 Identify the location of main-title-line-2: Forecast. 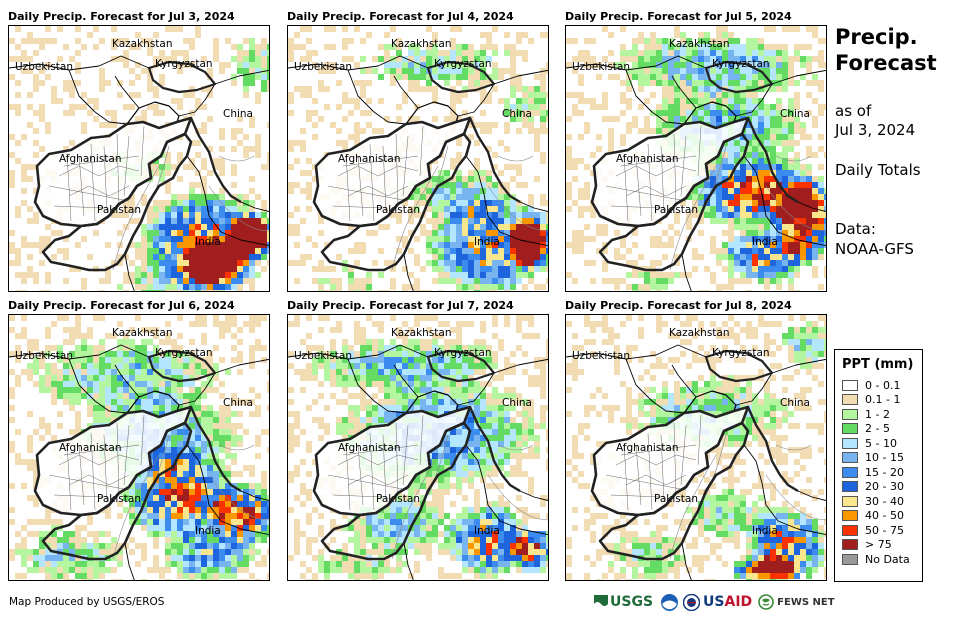
(886, 63).